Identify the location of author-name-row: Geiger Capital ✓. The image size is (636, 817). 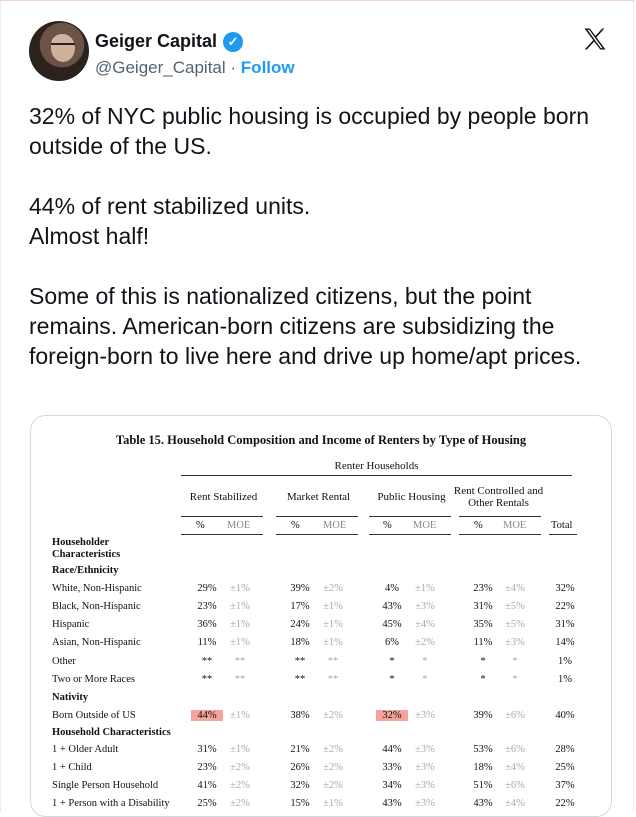
(169, 41).